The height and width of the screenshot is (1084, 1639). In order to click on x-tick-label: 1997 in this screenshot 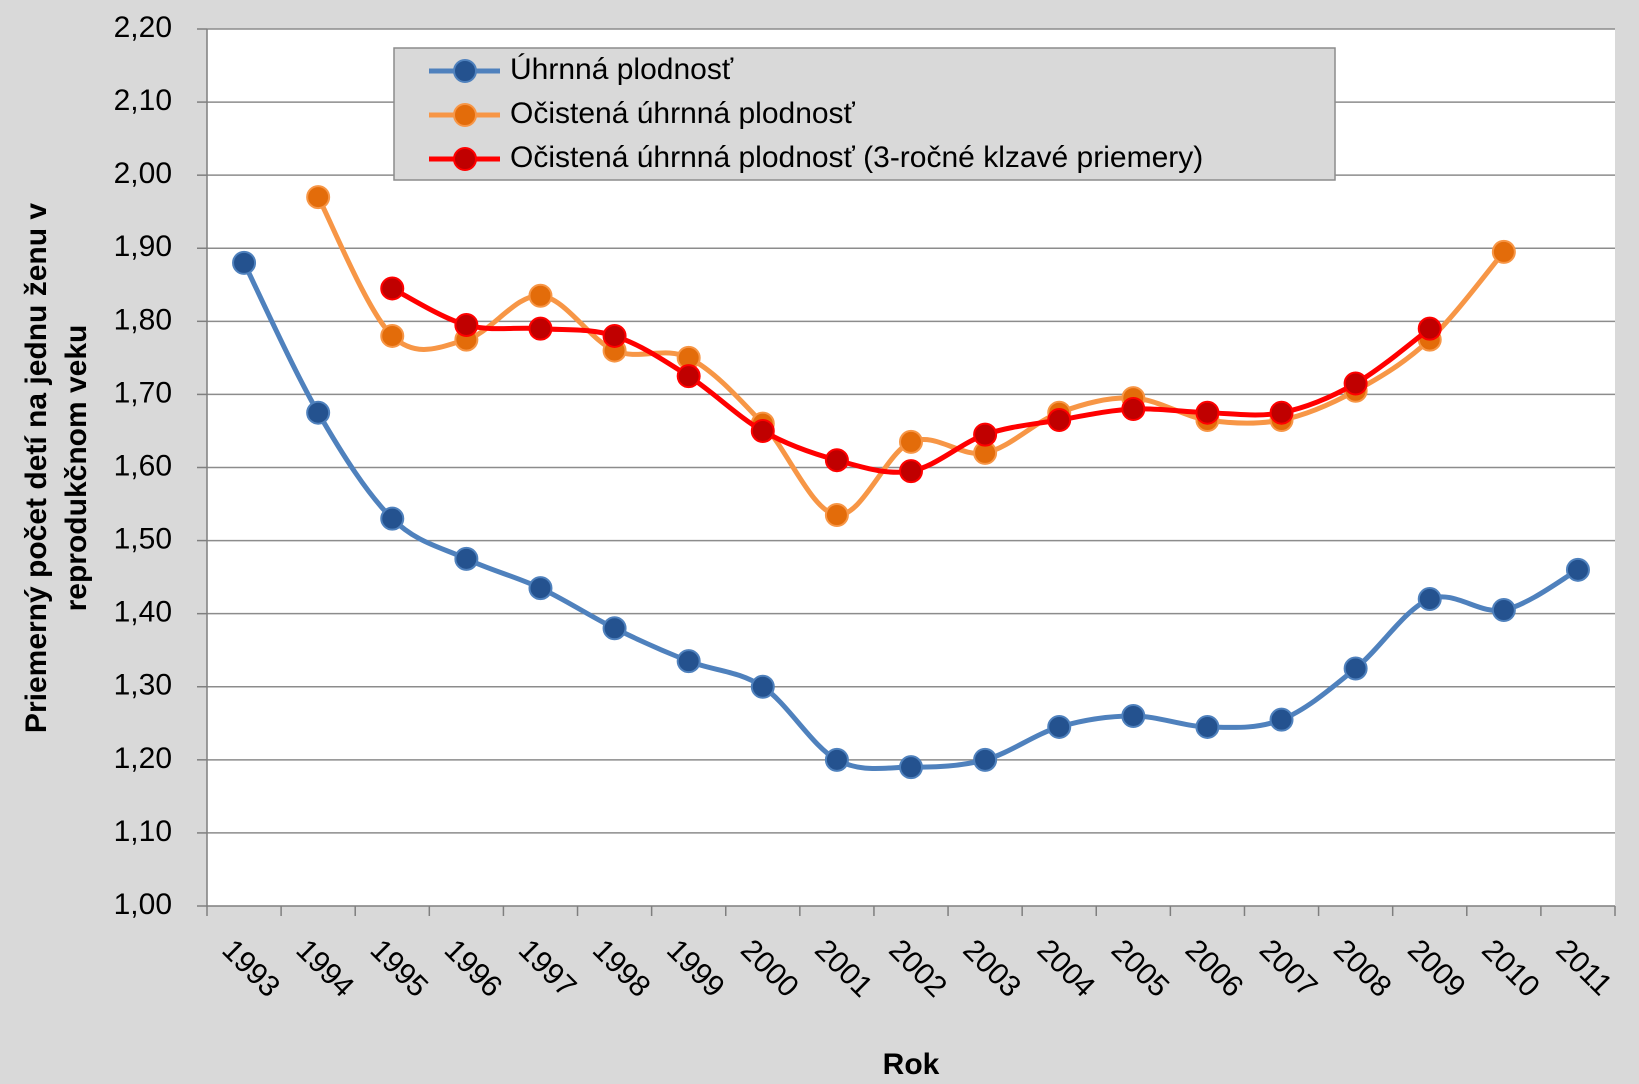, I will do `click(547, 968)`.